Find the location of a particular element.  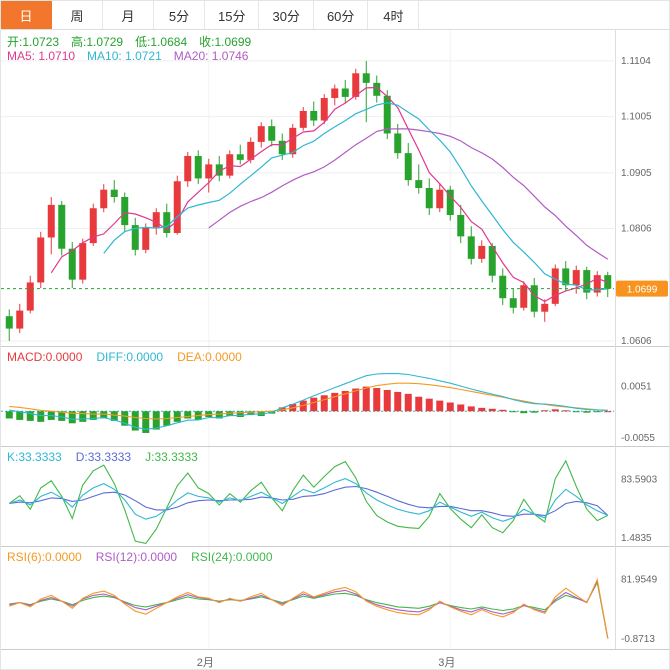

svg-text: 81.9549 is located at coordinates (639, 580).